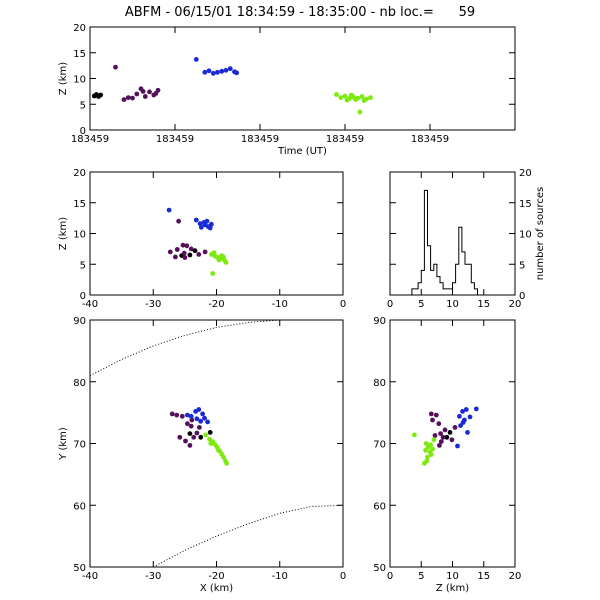  Describe the element at coordinates (90, 304) in the screenshot. I see `x-tick-label: -40` at that location.